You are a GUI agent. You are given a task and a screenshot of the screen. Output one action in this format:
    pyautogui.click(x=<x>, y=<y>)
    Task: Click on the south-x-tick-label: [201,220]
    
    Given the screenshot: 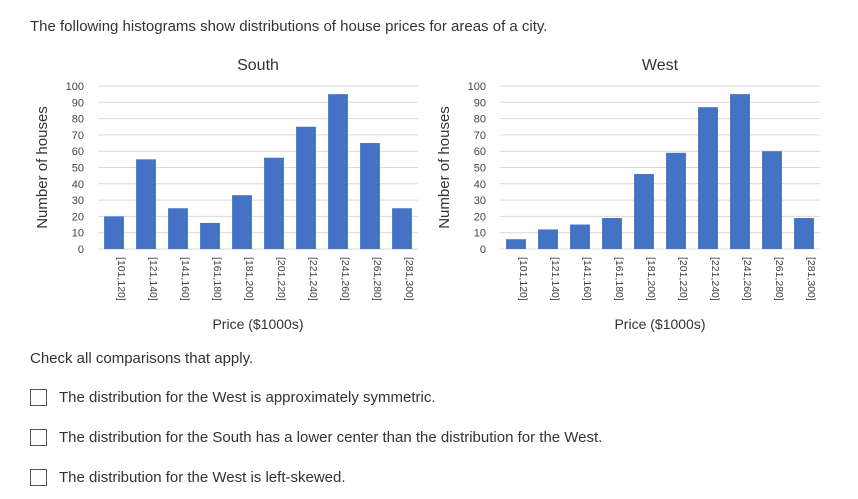 What is the action you would take?
    pyautogui.click(x=281, y=279)
    